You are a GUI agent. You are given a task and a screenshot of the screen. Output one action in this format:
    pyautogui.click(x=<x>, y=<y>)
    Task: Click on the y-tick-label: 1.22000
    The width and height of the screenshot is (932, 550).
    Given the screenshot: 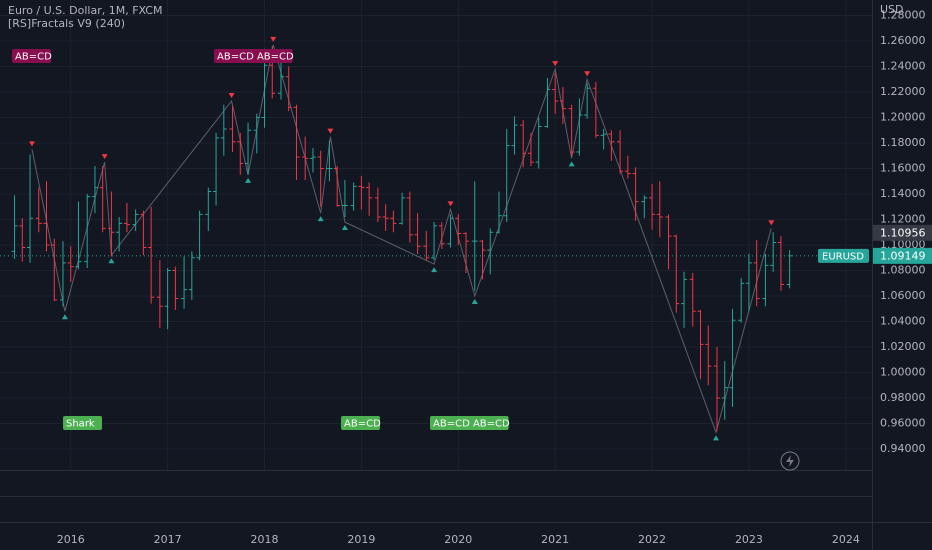 What is the action you would take?
    pyautogui.click(x=903, y=91)
    